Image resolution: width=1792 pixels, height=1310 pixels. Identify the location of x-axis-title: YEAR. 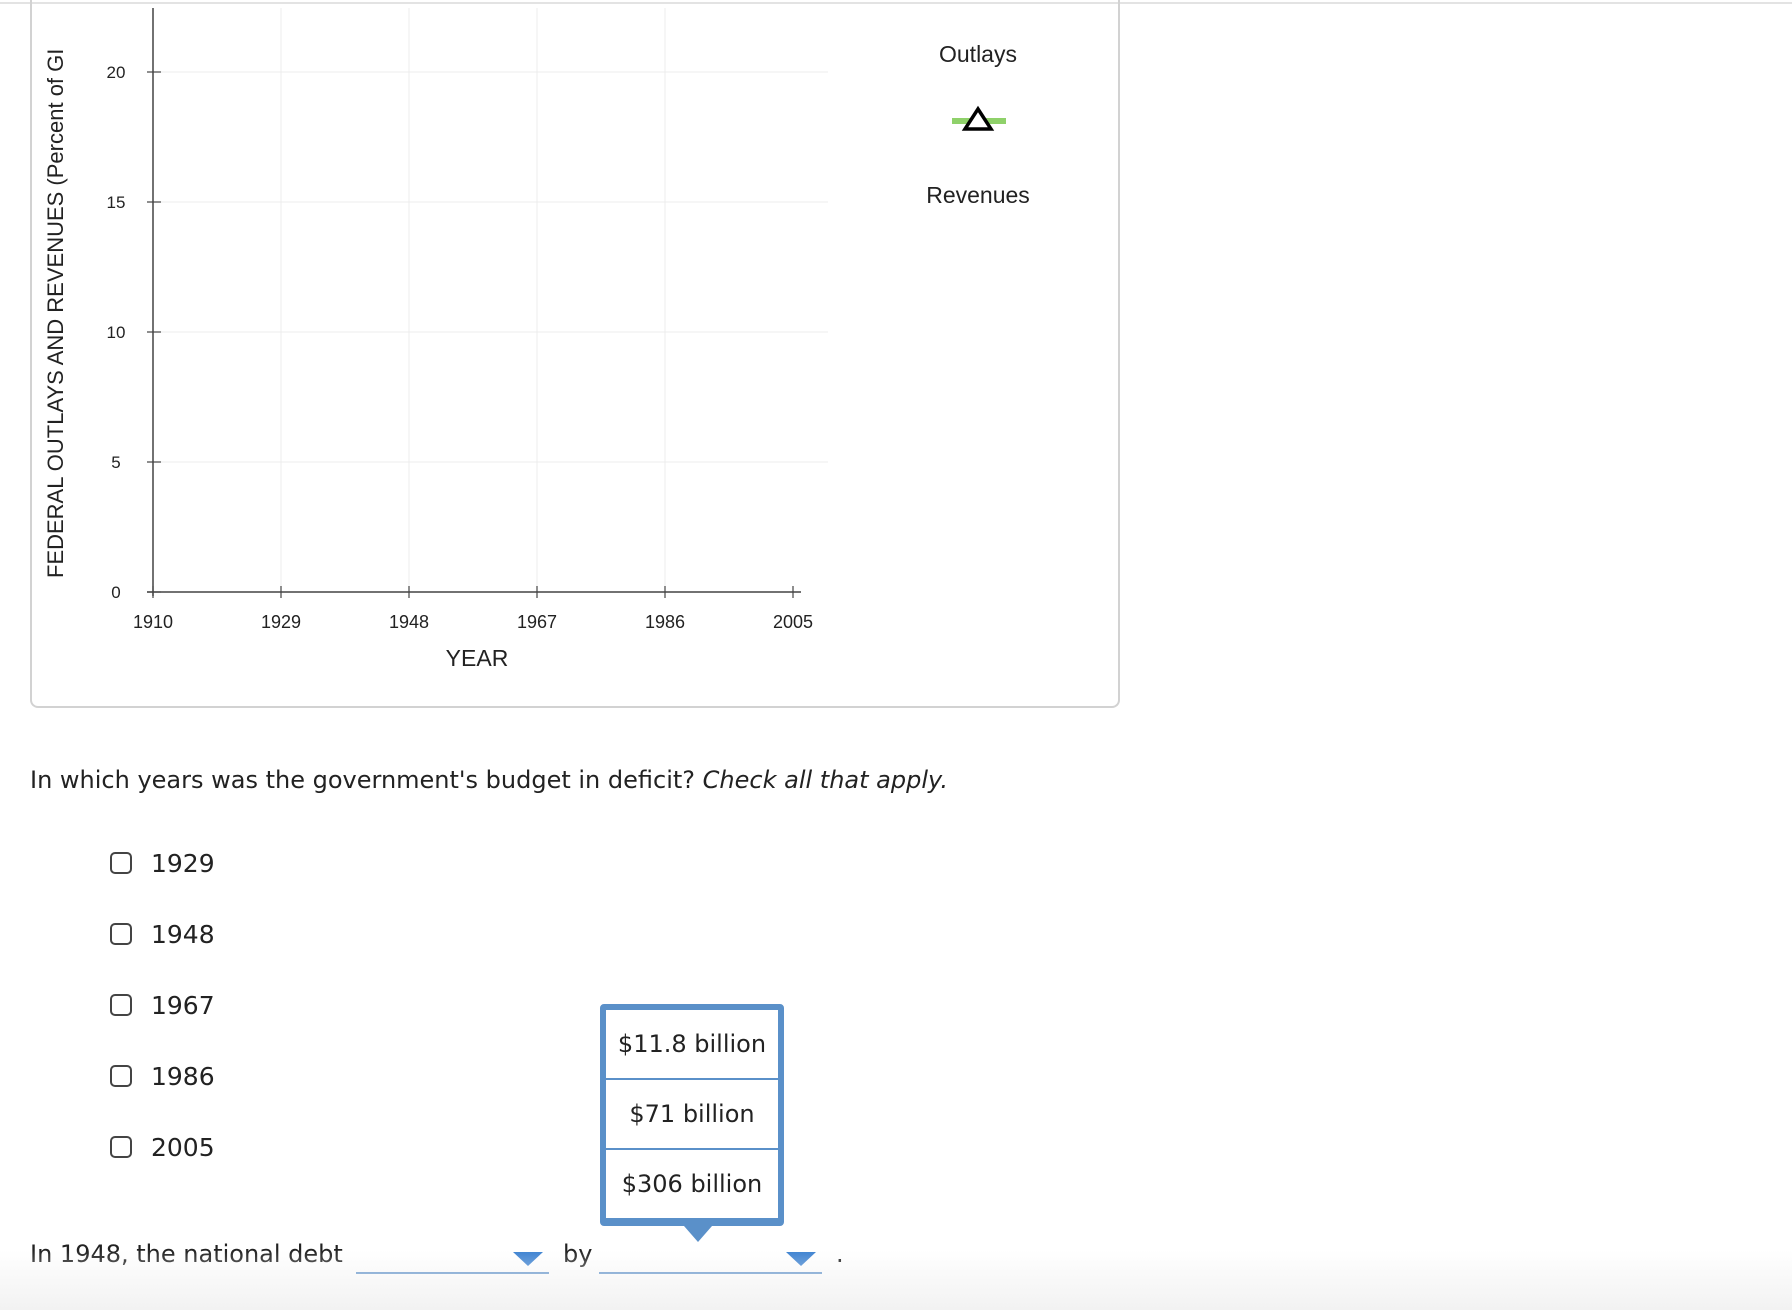
(477, 658).